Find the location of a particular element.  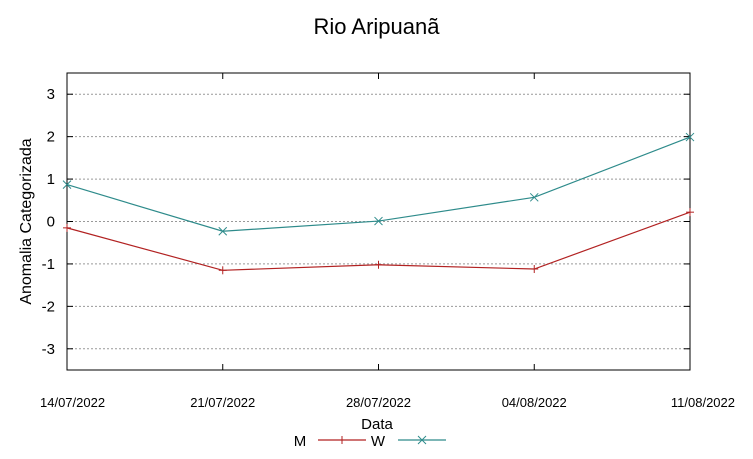

y-tick-label: 1 is located at coordinates (51, 179).